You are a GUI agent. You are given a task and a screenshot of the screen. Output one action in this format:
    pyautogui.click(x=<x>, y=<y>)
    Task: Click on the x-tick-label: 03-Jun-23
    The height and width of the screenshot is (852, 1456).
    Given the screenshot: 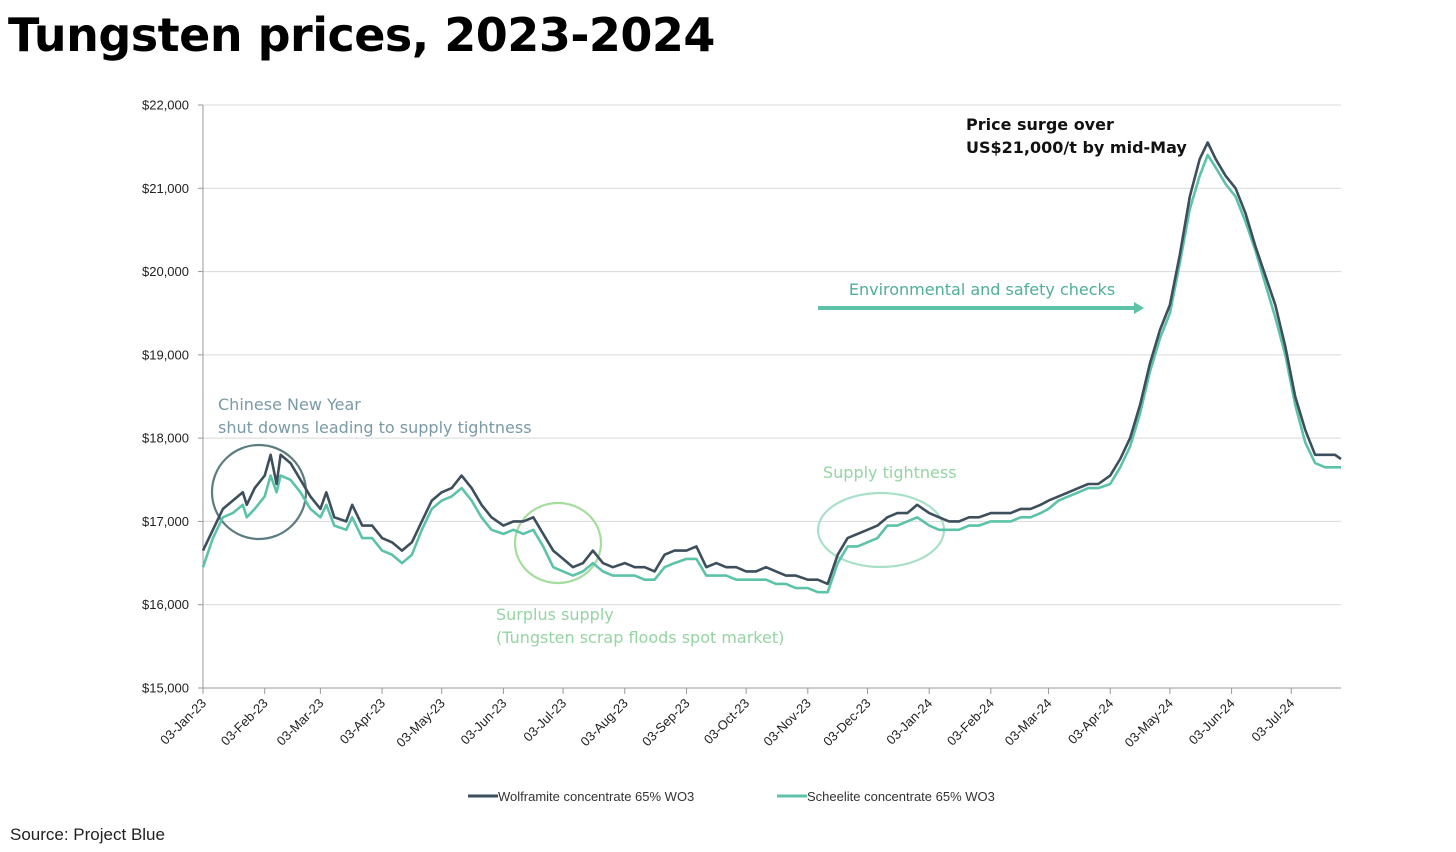 What is the action you would take?
    pyautogui.click(x=484, y=722)
    